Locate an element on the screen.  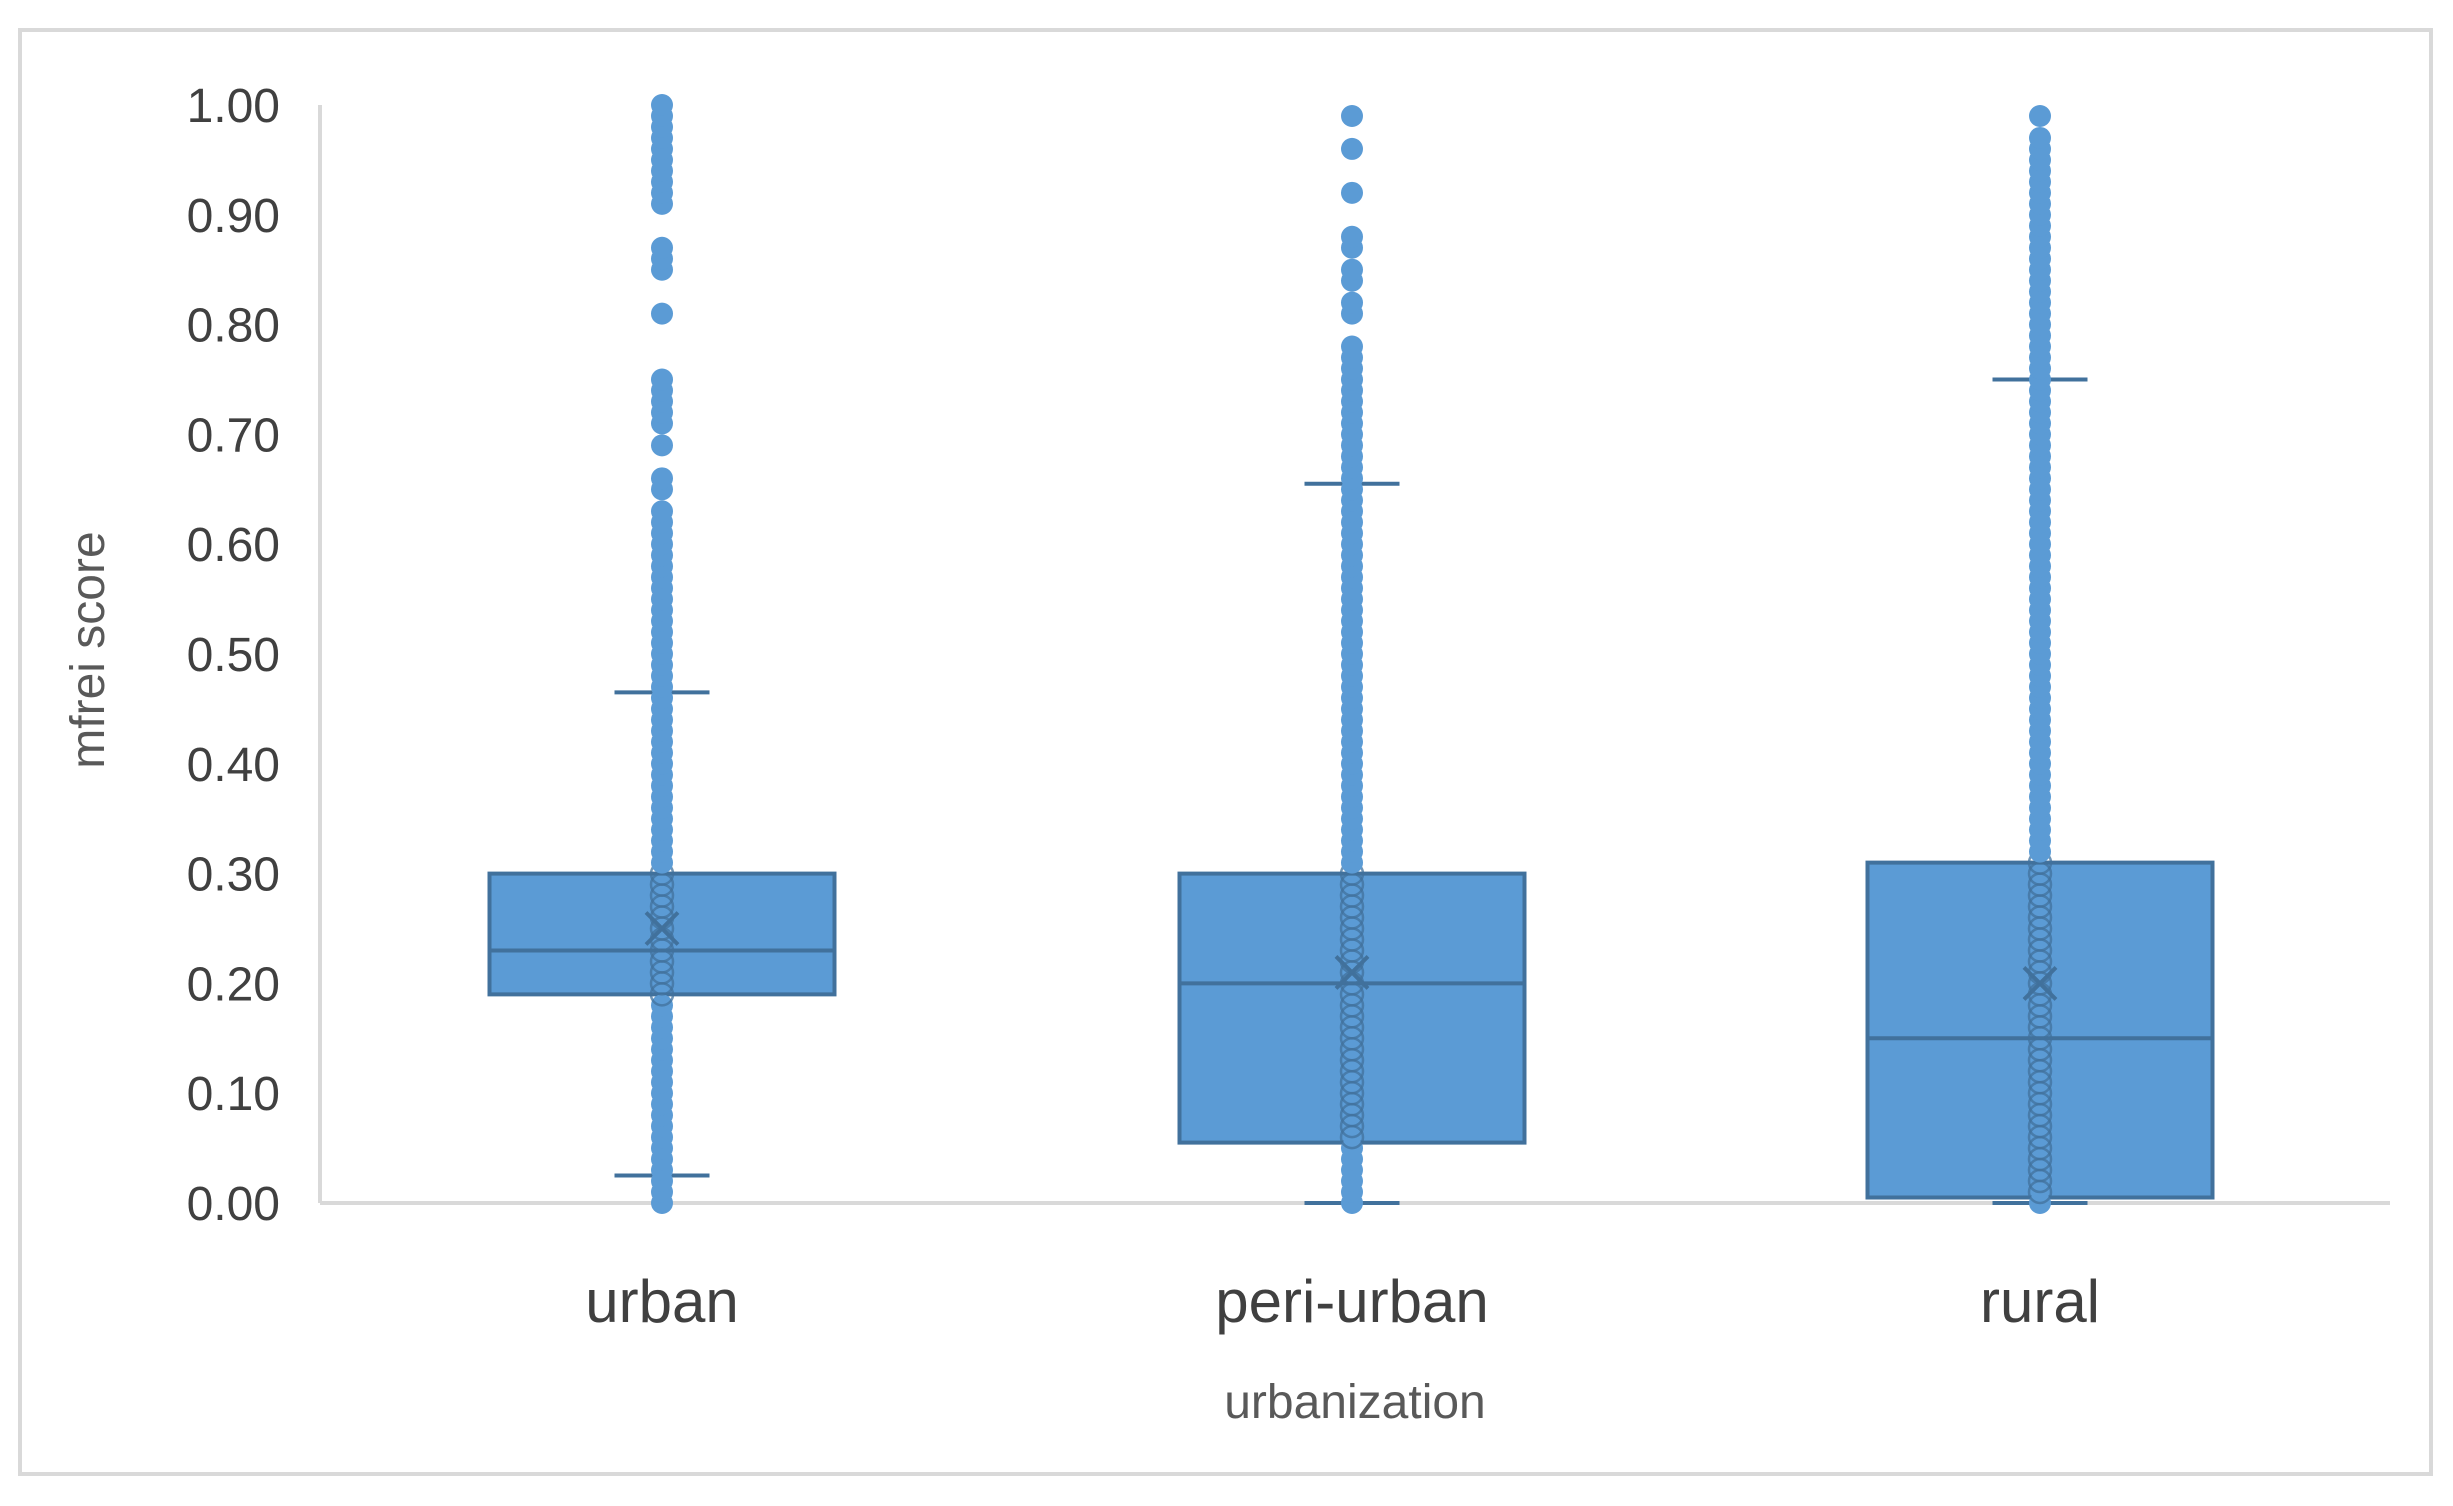
y-tick-label: 0.70 is located at coordinates (233, 435).